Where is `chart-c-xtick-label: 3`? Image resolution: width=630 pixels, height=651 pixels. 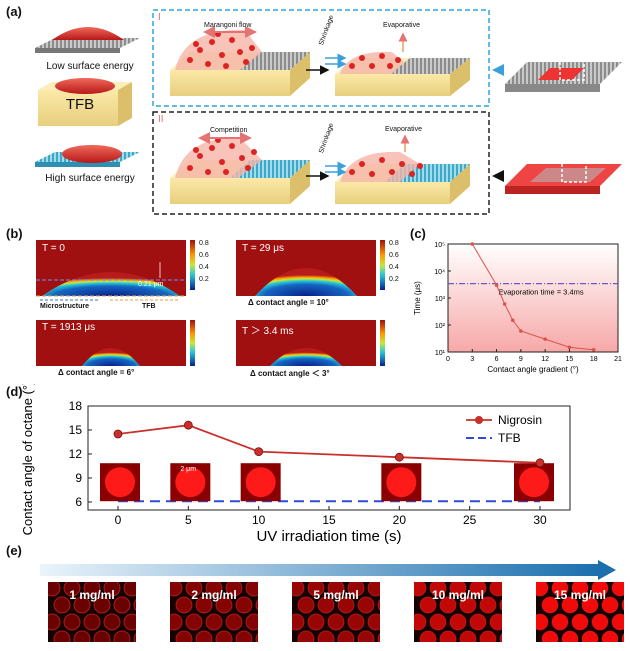 chart-c-xtick-label: 3 is located at coordinates (472, 359).